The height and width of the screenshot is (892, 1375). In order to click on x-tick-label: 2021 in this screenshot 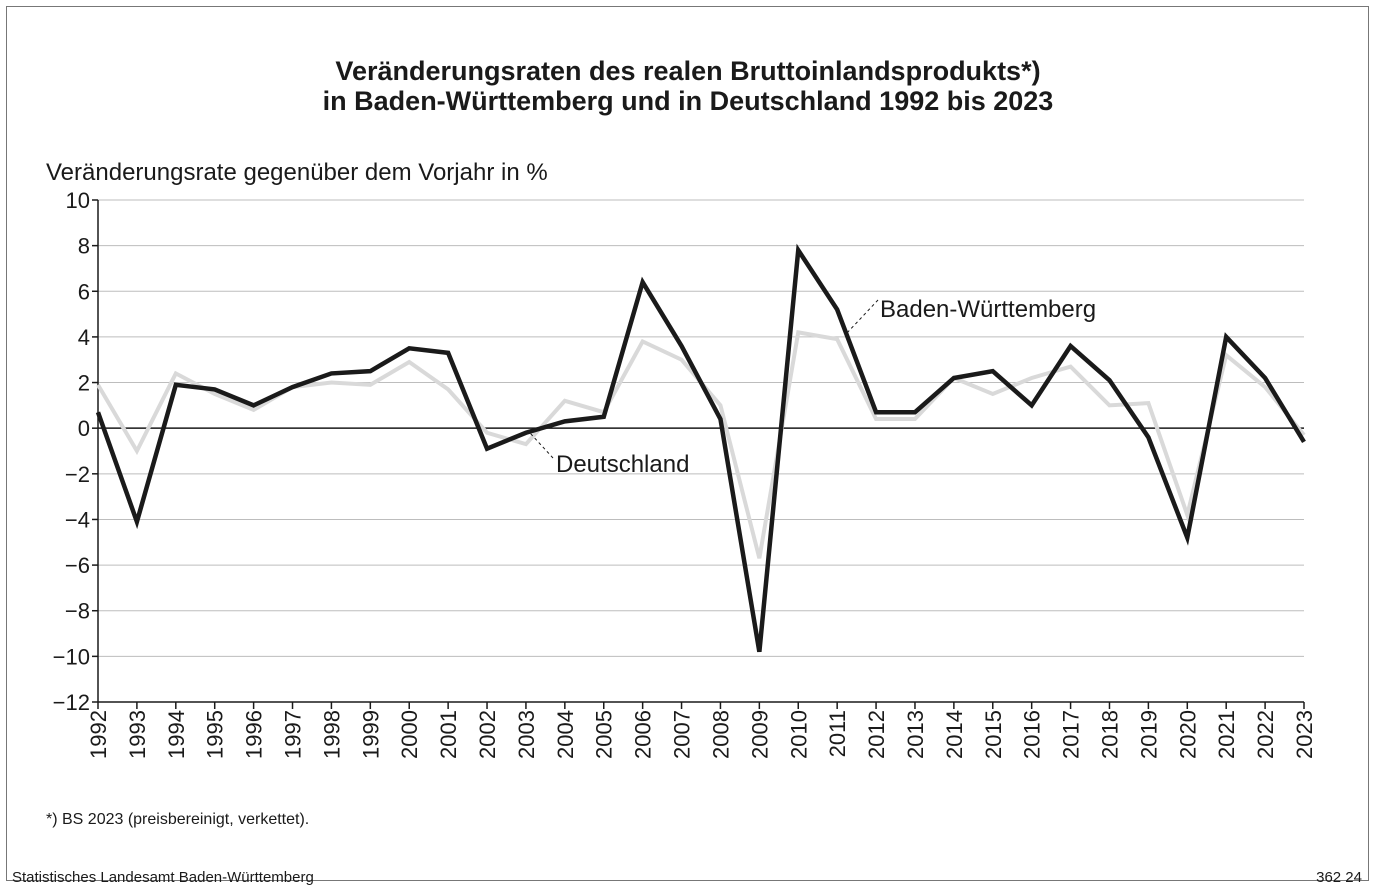, I will do `click(1226, 734)`.